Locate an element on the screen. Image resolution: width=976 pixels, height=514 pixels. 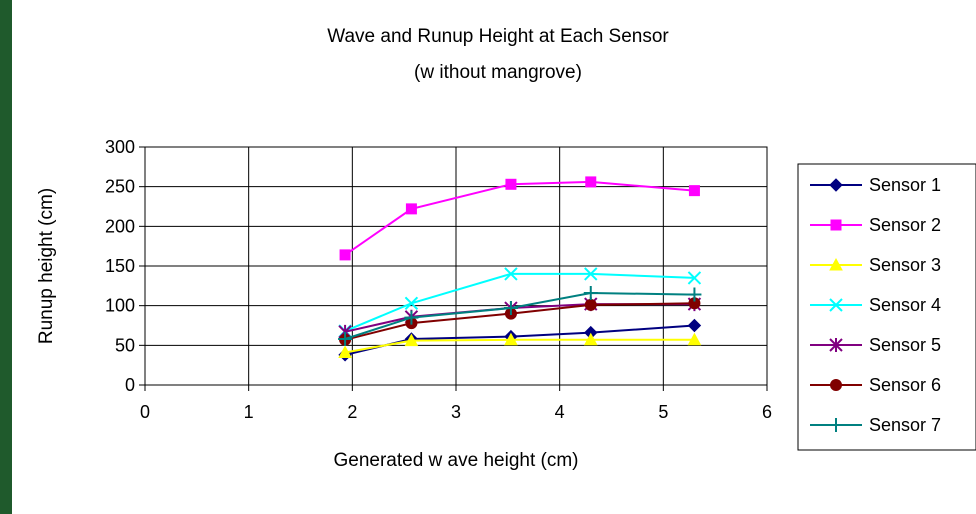
chart-title: Wave and Runup Height at Each Sensor is located at coordinates (498, 36).